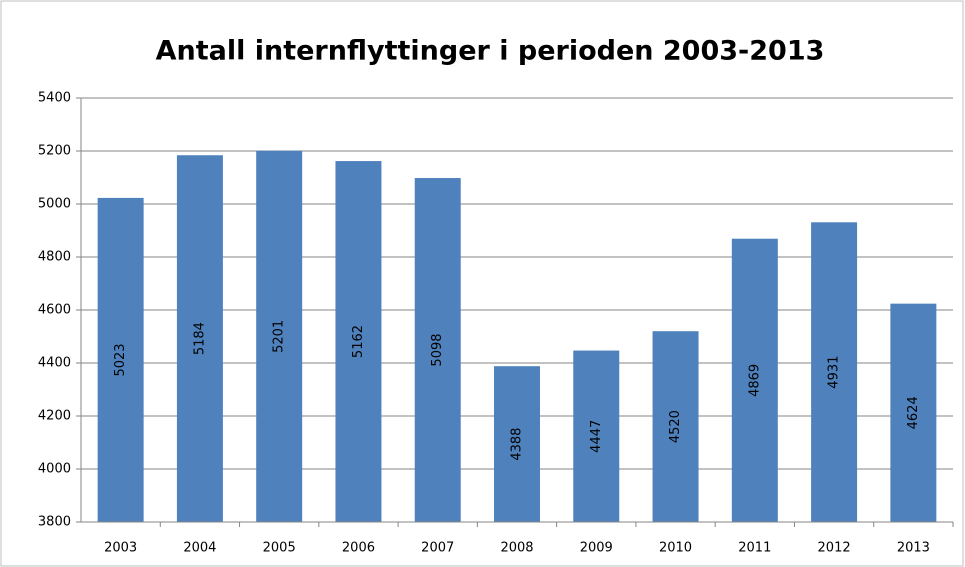 This screenshot has width=965, height=567. I want to click on data-label: 4520, so click(675, 426).